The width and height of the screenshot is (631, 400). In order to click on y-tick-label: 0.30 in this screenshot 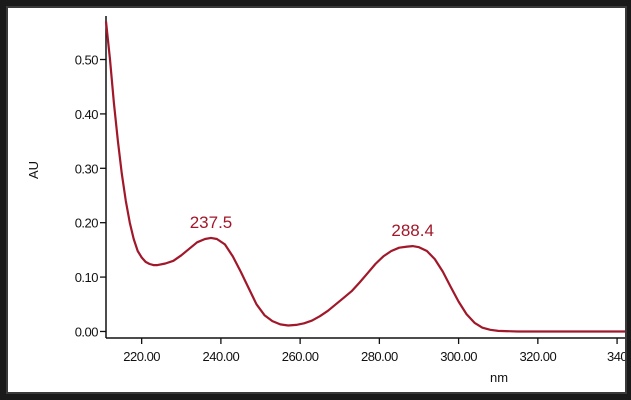, I will do `click(87, 168)`.